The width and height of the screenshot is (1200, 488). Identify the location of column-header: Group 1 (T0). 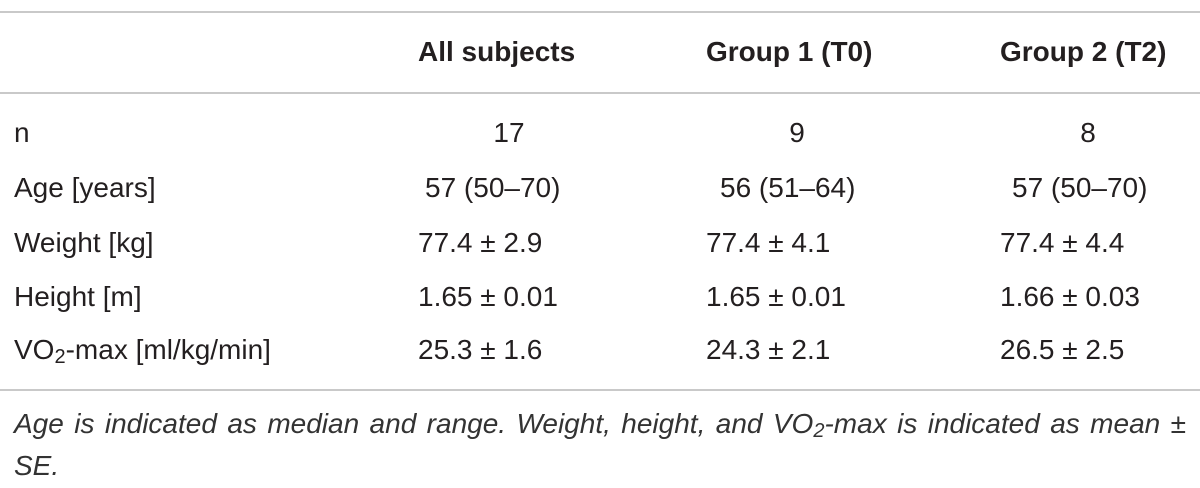
(789, 51).